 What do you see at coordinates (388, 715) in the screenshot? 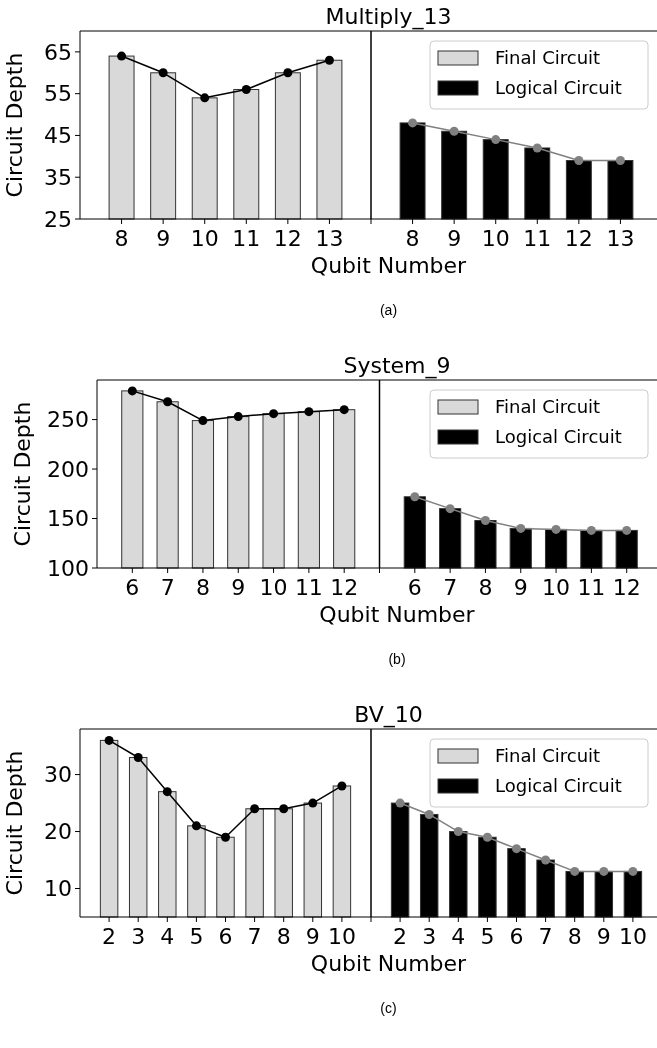
I see `chart-title: BV_10` at bounding box center [388, 715].